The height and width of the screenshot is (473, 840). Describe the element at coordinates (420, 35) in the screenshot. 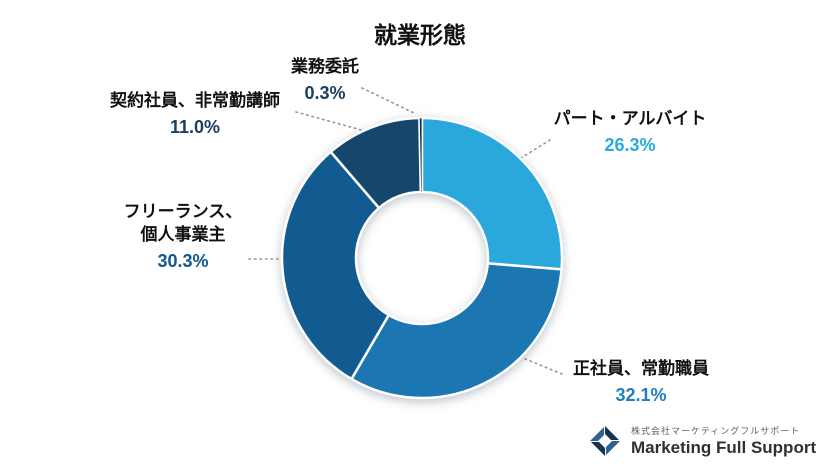

I see `page-title: 就業形態` at that location.